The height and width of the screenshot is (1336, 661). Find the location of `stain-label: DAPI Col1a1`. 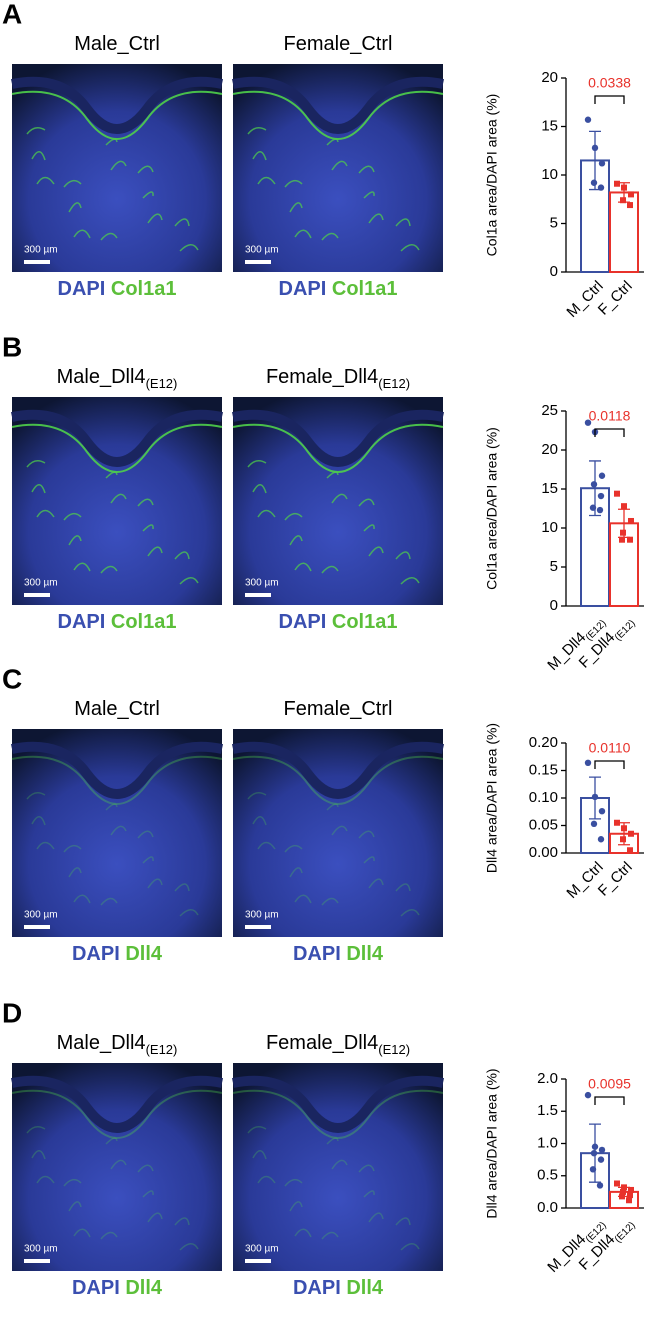

stain-label: DAPI Col1a1 is located at coordinates (117, 289).